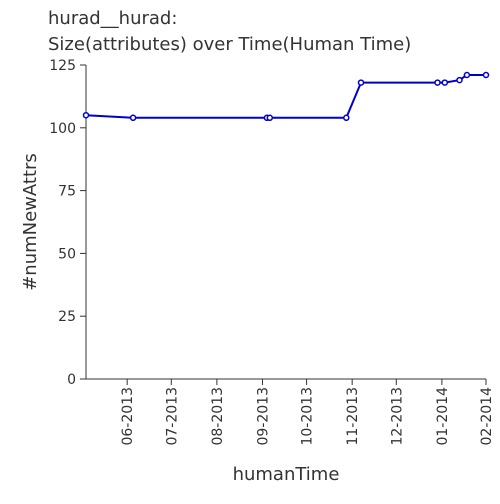 This screenshot has height=504, width=500. What do you see at coordinates (308, 416) in the screenshot?
I see `x-tick-label: 10-2013` at bounding box center [308, 416].